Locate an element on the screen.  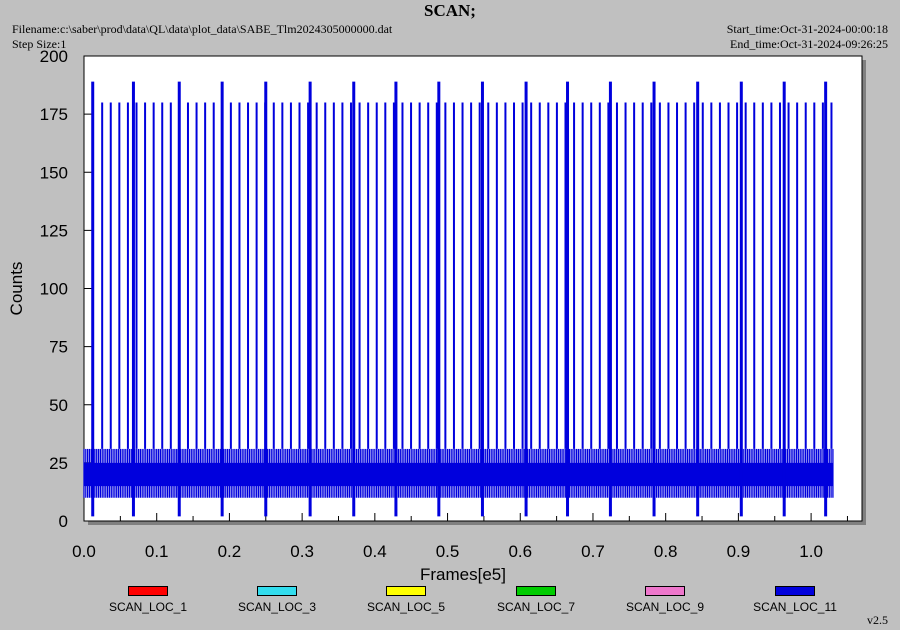
x-tick-label: 0.3 is located at coordinates (302, 551).